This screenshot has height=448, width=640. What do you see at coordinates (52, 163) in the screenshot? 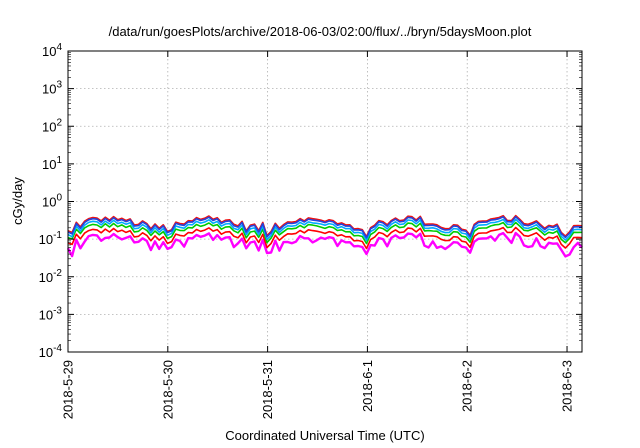
I see `y-tick-label: 10¹` at bounding box center [52, 163].